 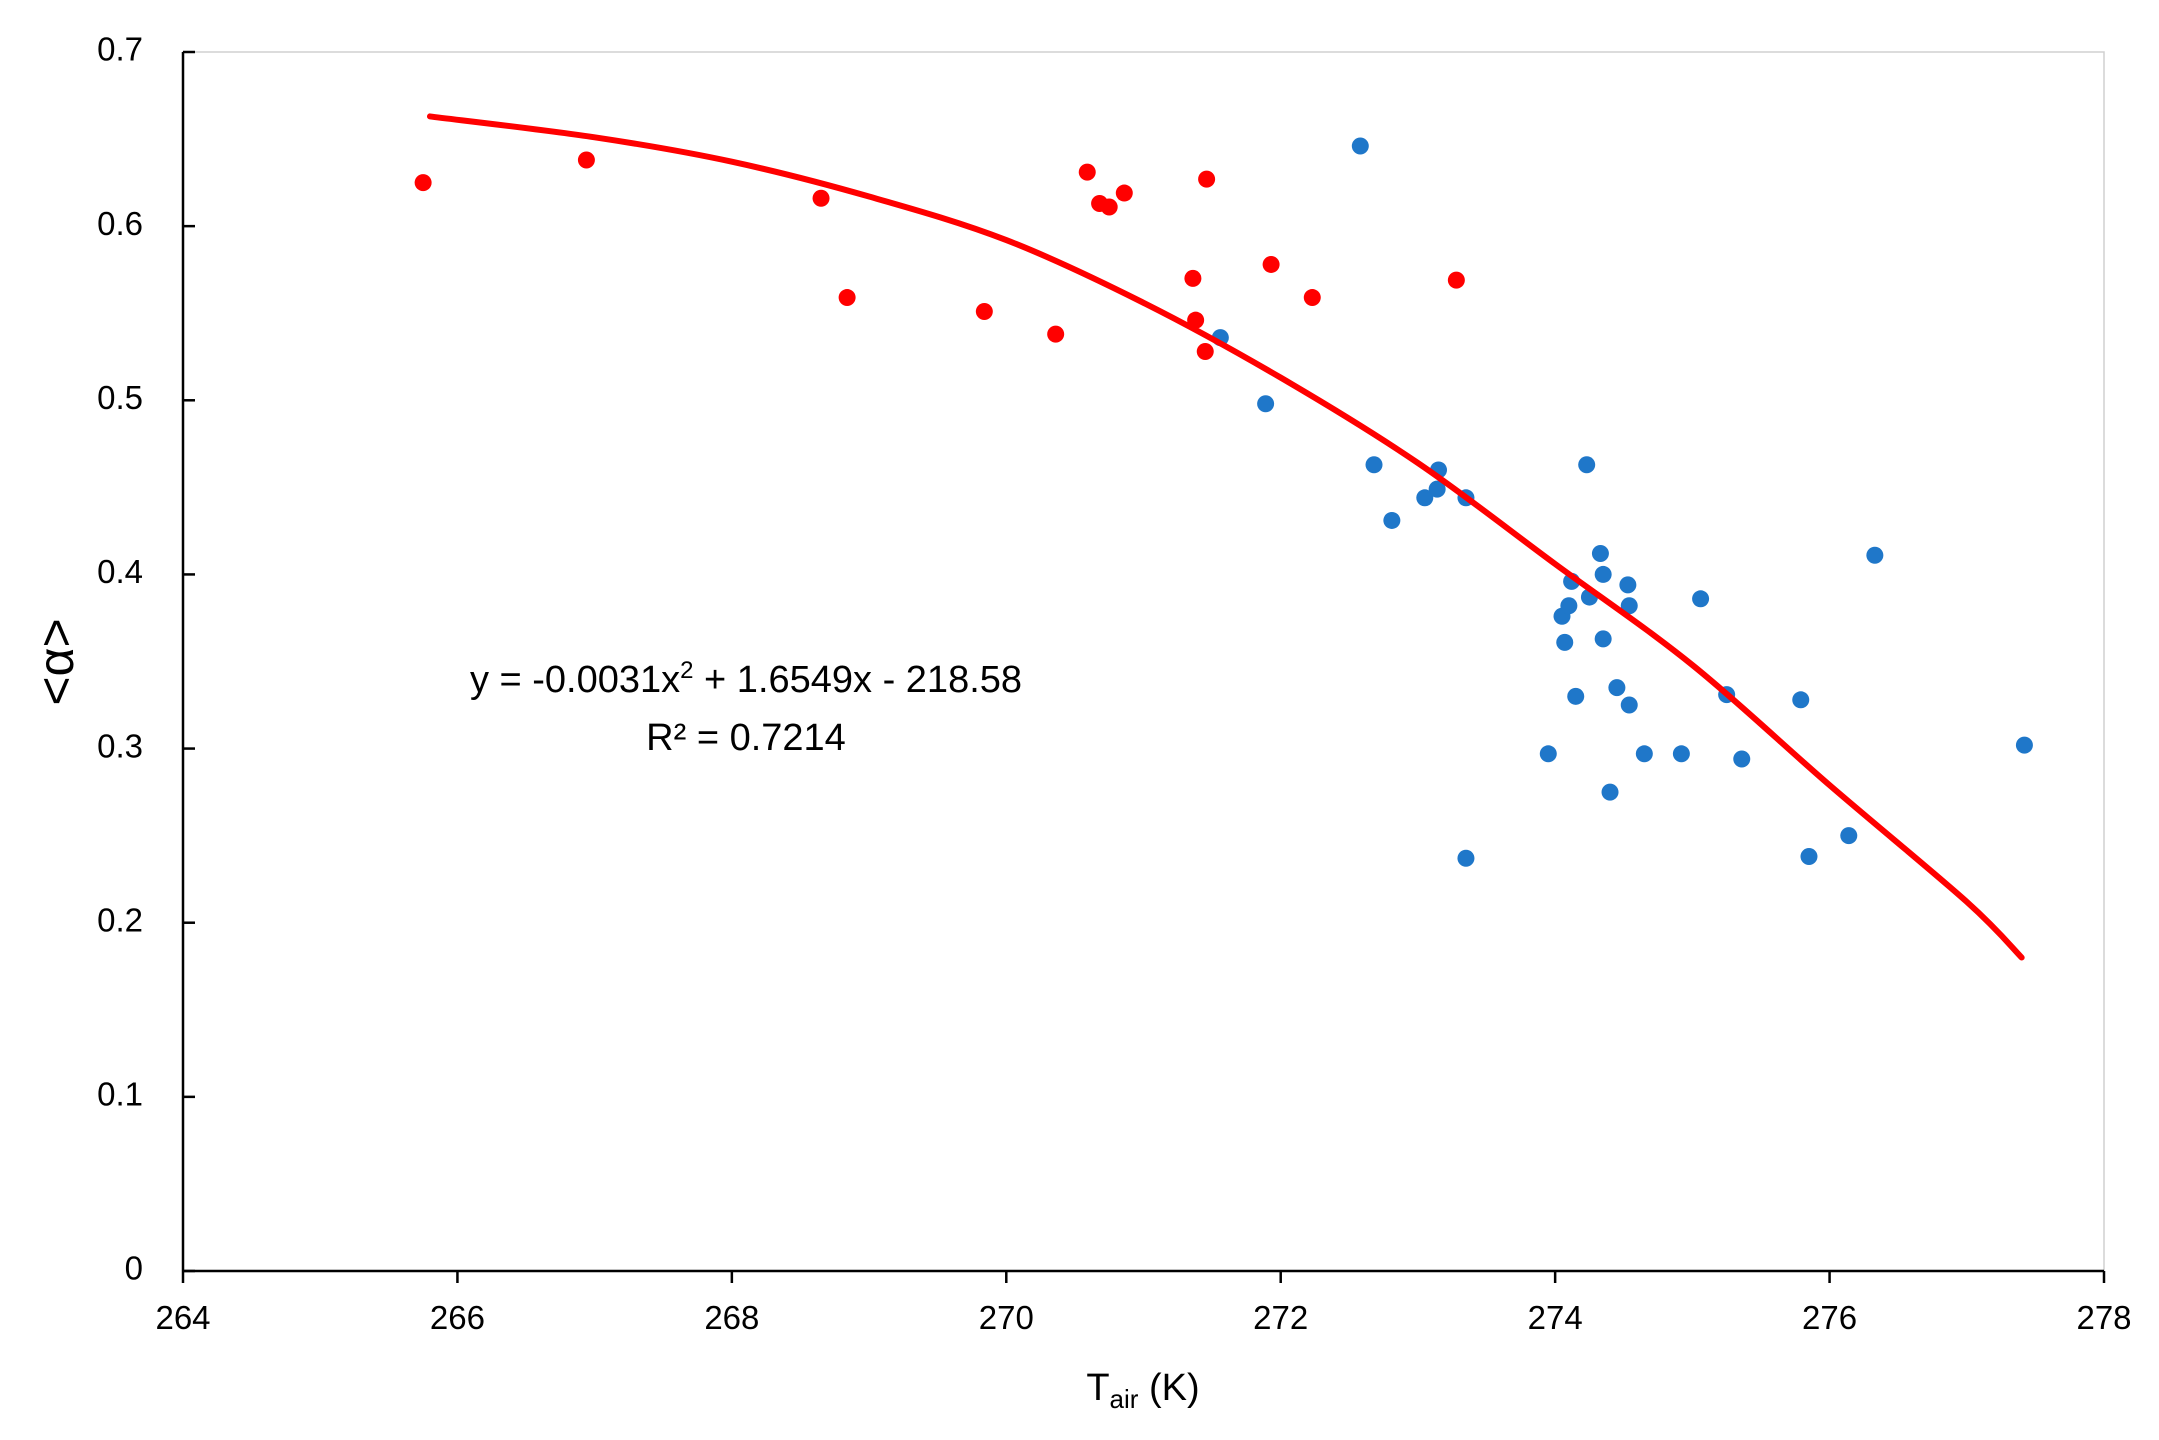 What do you see at coordinates (1097, 1388) in the screenshot?
I see `x-axis-title-main: T` at bounding box center [1097, 1388].